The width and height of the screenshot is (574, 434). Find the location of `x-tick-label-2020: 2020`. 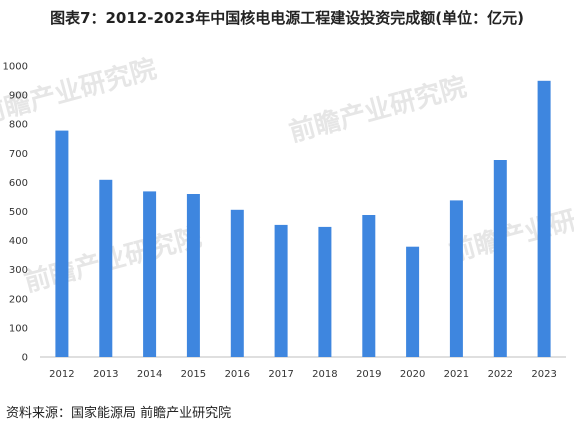

x-tick-label-2020: 2020 is located at coordinates (412, 374).